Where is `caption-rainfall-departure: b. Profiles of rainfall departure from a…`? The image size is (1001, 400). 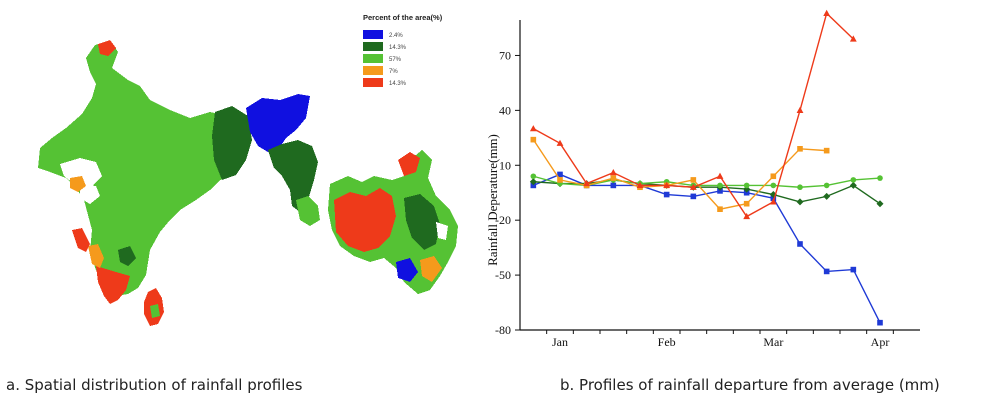 caption-rainfall-departure: b. Profiles of rainfall departure from a… is located at coordinates (750, 385).